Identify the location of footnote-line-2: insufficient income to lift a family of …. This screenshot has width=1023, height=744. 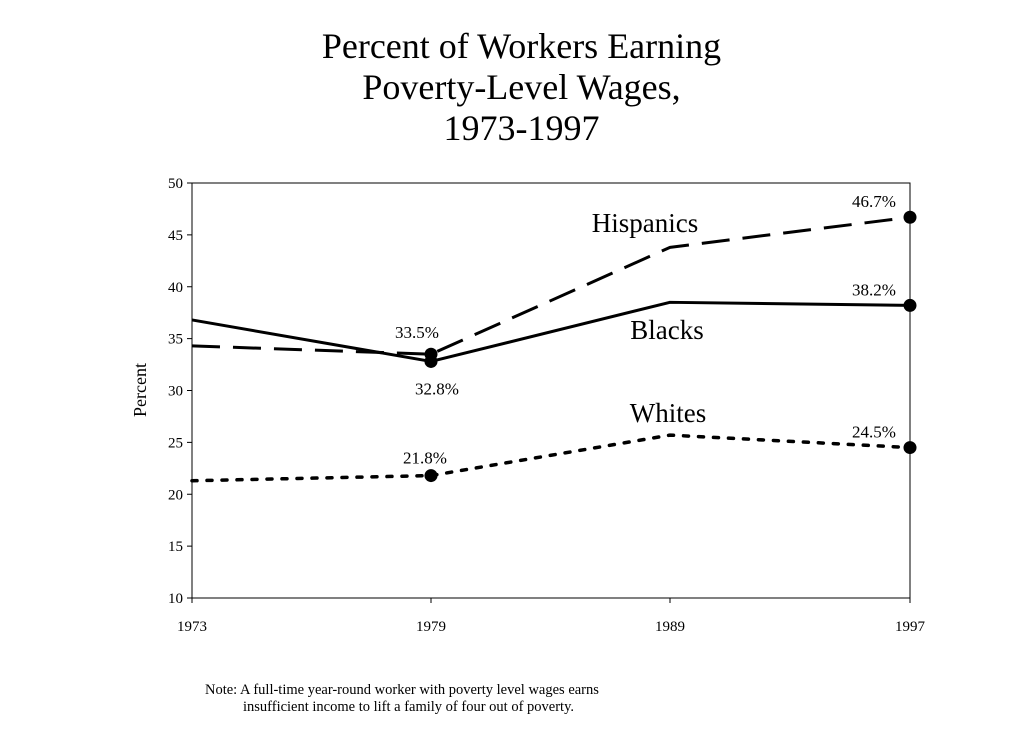
(409, 707).